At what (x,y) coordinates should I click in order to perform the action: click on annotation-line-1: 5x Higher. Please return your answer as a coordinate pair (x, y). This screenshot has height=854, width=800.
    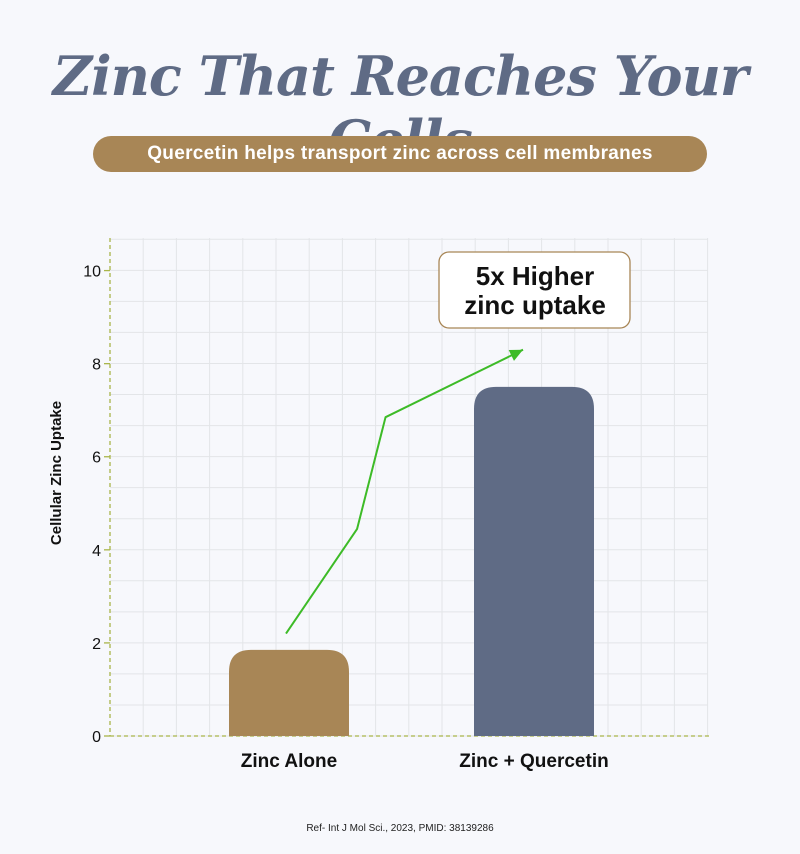
    Looking at the image, I should click on (535, 276).